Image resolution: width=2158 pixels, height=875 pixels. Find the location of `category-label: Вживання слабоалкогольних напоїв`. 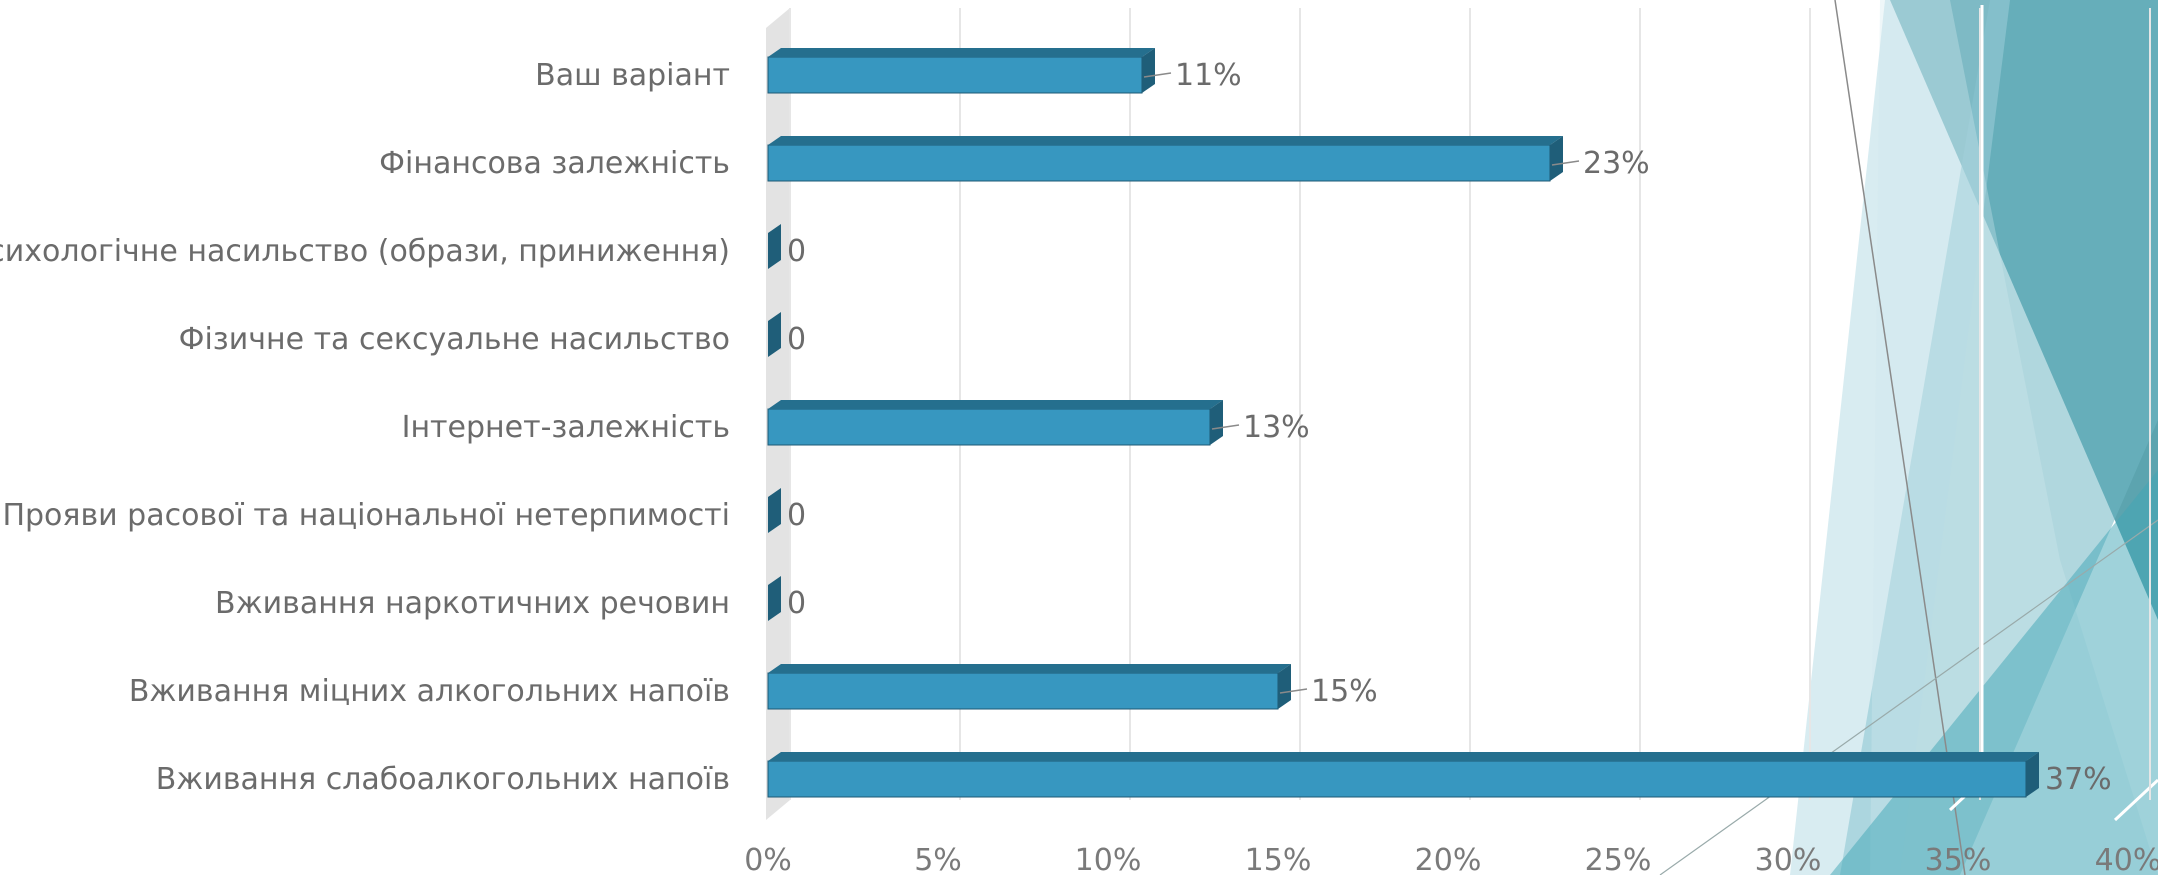

category-label: Вживання слабоалкогольних напоїв is located at coordinates (443, 779).